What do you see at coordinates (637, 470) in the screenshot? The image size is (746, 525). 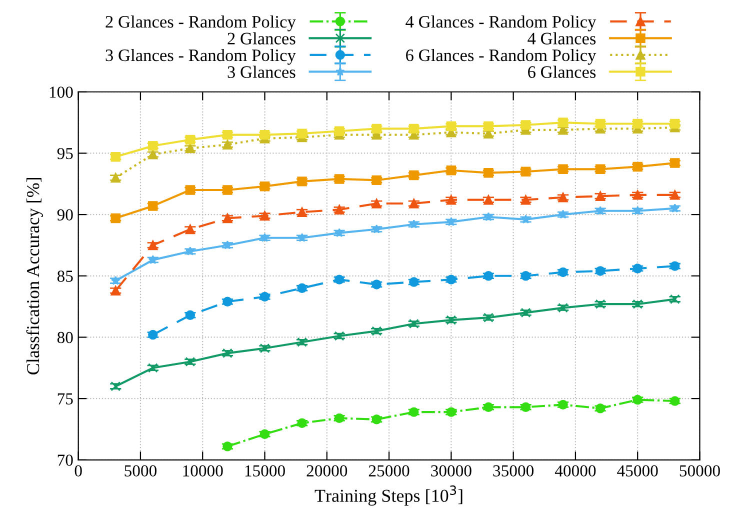 I see `x-tick-label: 45000` at bounding box center [637, 470].